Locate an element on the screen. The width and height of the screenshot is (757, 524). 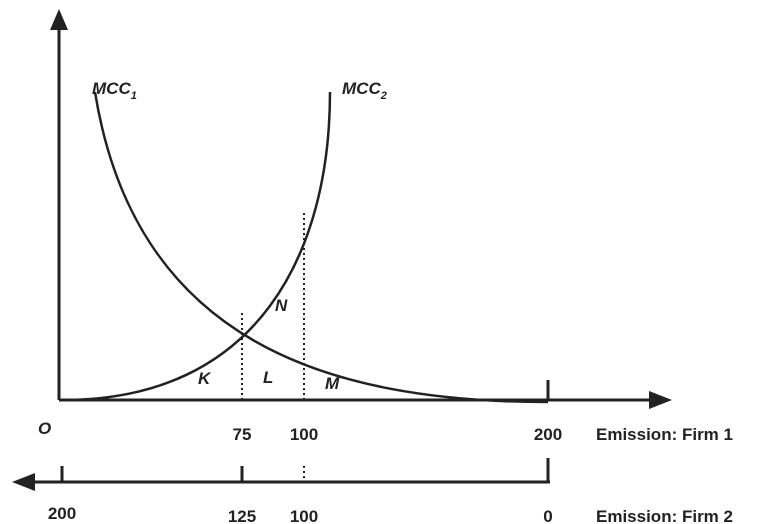
horizontal-axis-firm2-arrow is located at coordinates (23, 482).